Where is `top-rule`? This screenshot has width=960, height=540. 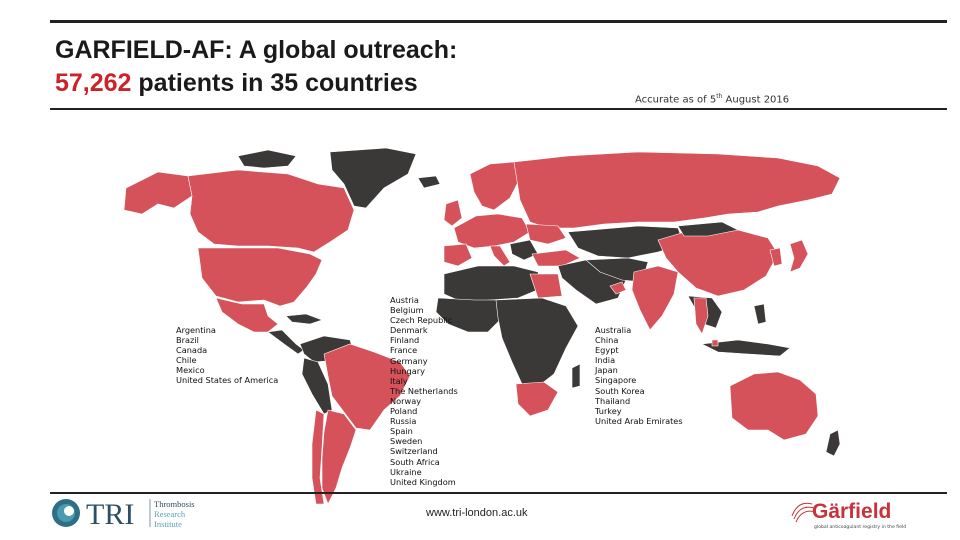 top-rule is located at coordinates (498, 21).